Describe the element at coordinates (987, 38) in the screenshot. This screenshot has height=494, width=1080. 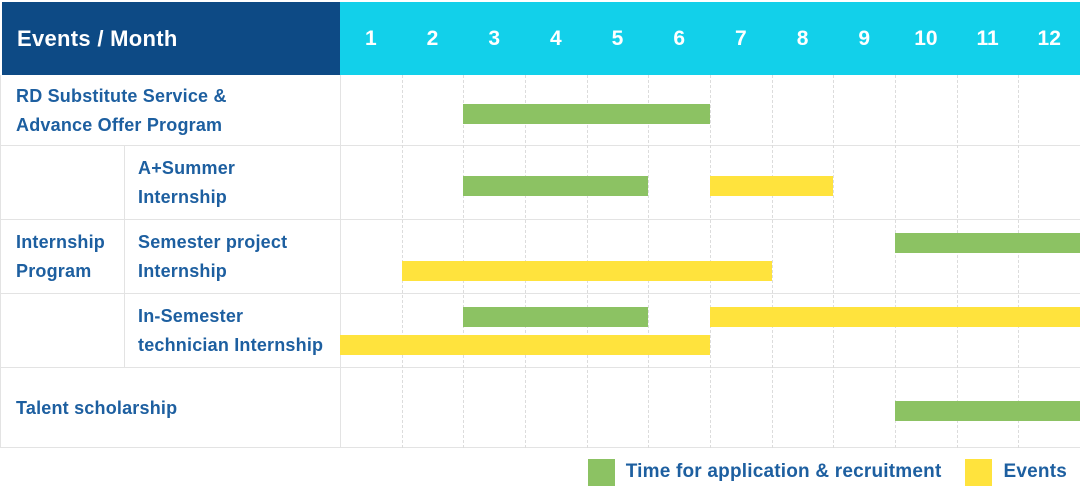
I see `month-header-11: 11` at that location.